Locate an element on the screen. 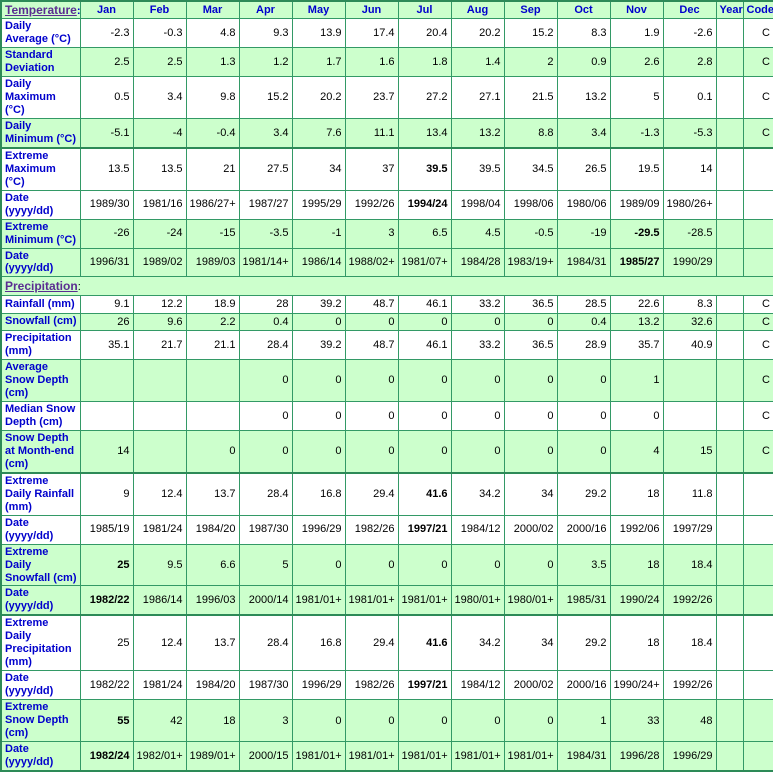 The height and width of the screenshot is (780, 773). cell-date-extreme-daily-rainfall-feb: 1981/24 is located at coordinates (159, 529).